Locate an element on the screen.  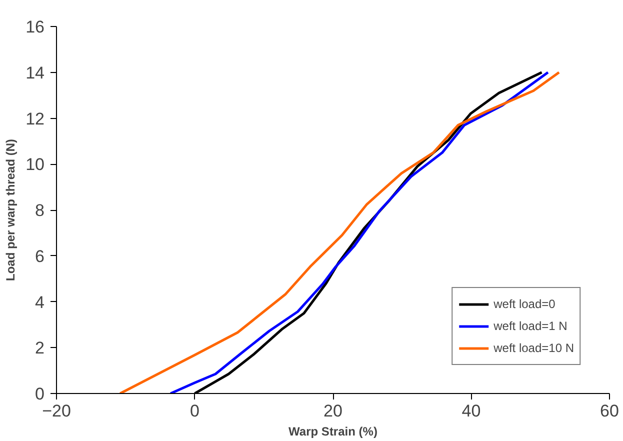
legend-label: weft load=0 is located at coordinates (525, 304).